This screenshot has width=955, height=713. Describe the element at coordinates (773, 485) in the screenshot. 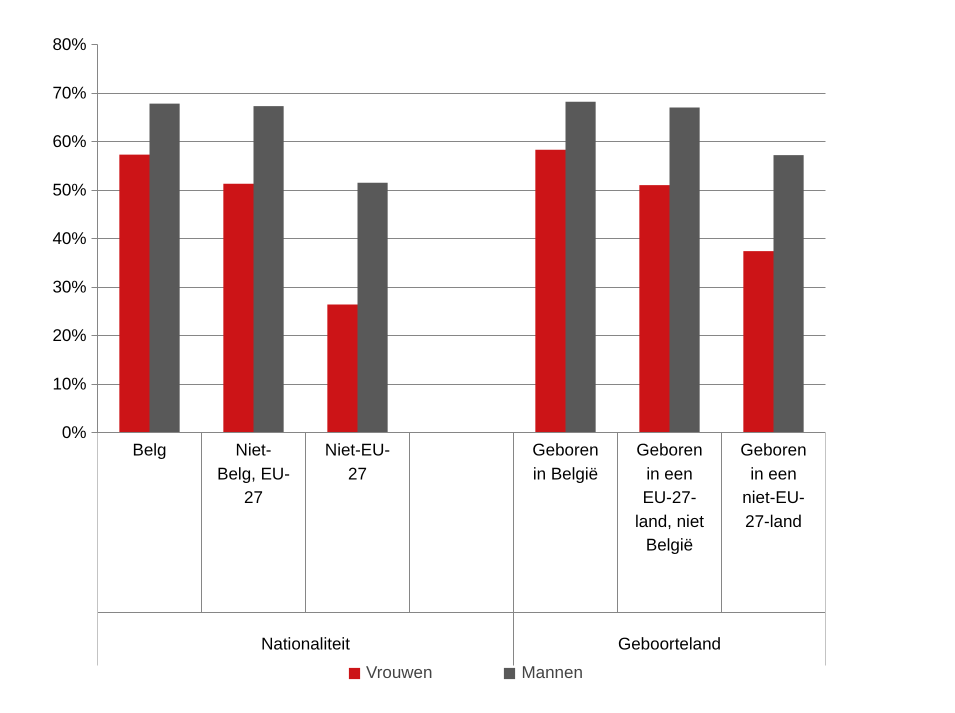

I see `x-tick-label: Geboren in een niet-EU- 27-land` at that location.